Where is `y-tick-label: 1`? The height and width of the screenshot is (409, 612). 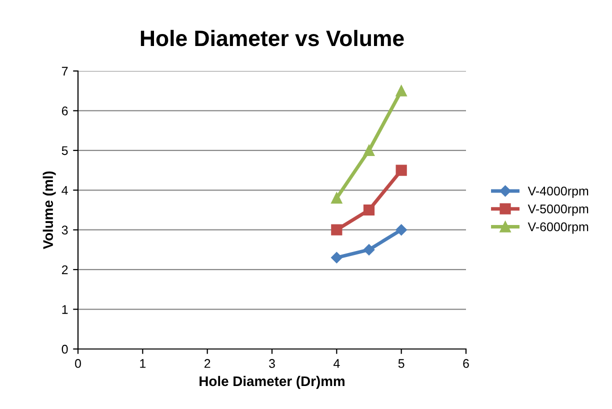 y-tick-label: 1 is located at coordinates (65, 309).